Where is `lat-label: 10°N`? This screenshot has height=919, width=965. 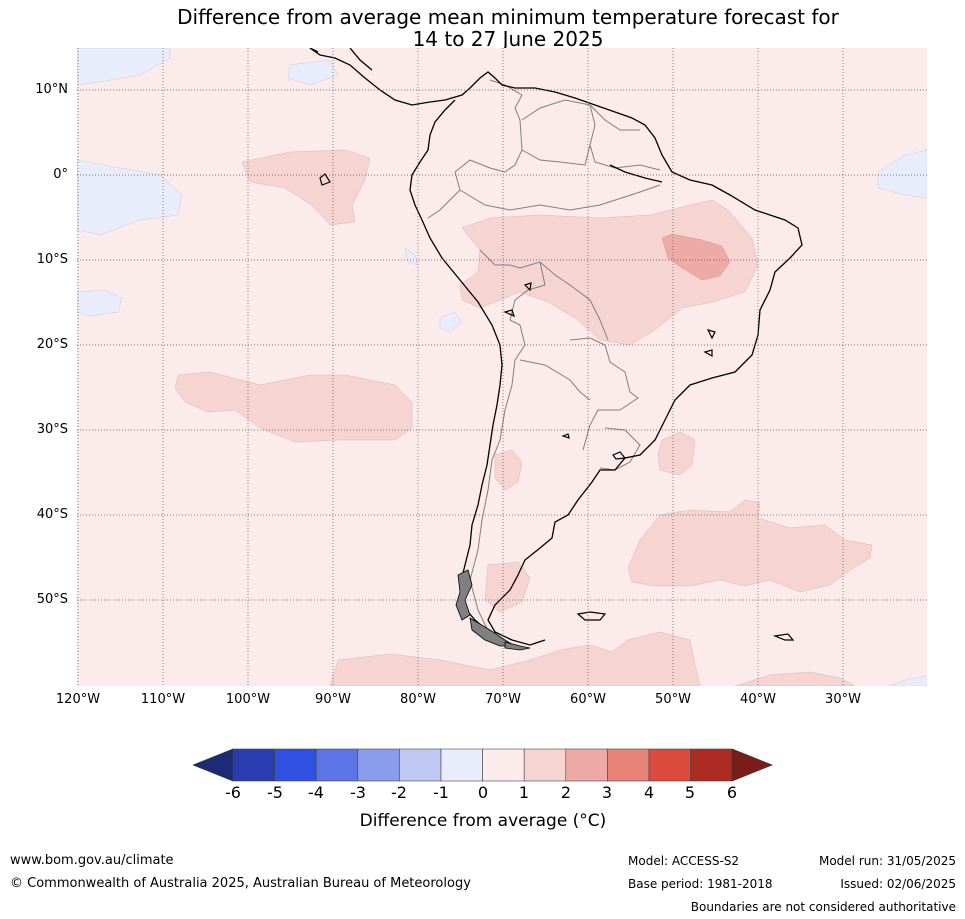
lat-label: 10°N is located at coordinates (51, 89).